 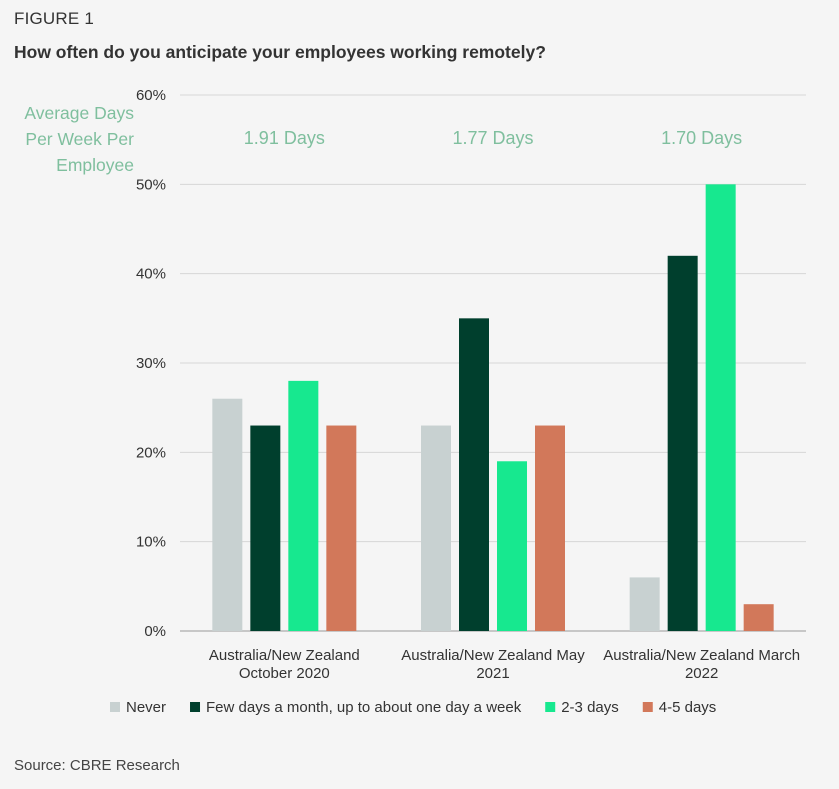 What do you see at coordinates (54, 18) in the screenshot?
I see `figure-label: FIGURE 1` at bounding box center [54, 18].